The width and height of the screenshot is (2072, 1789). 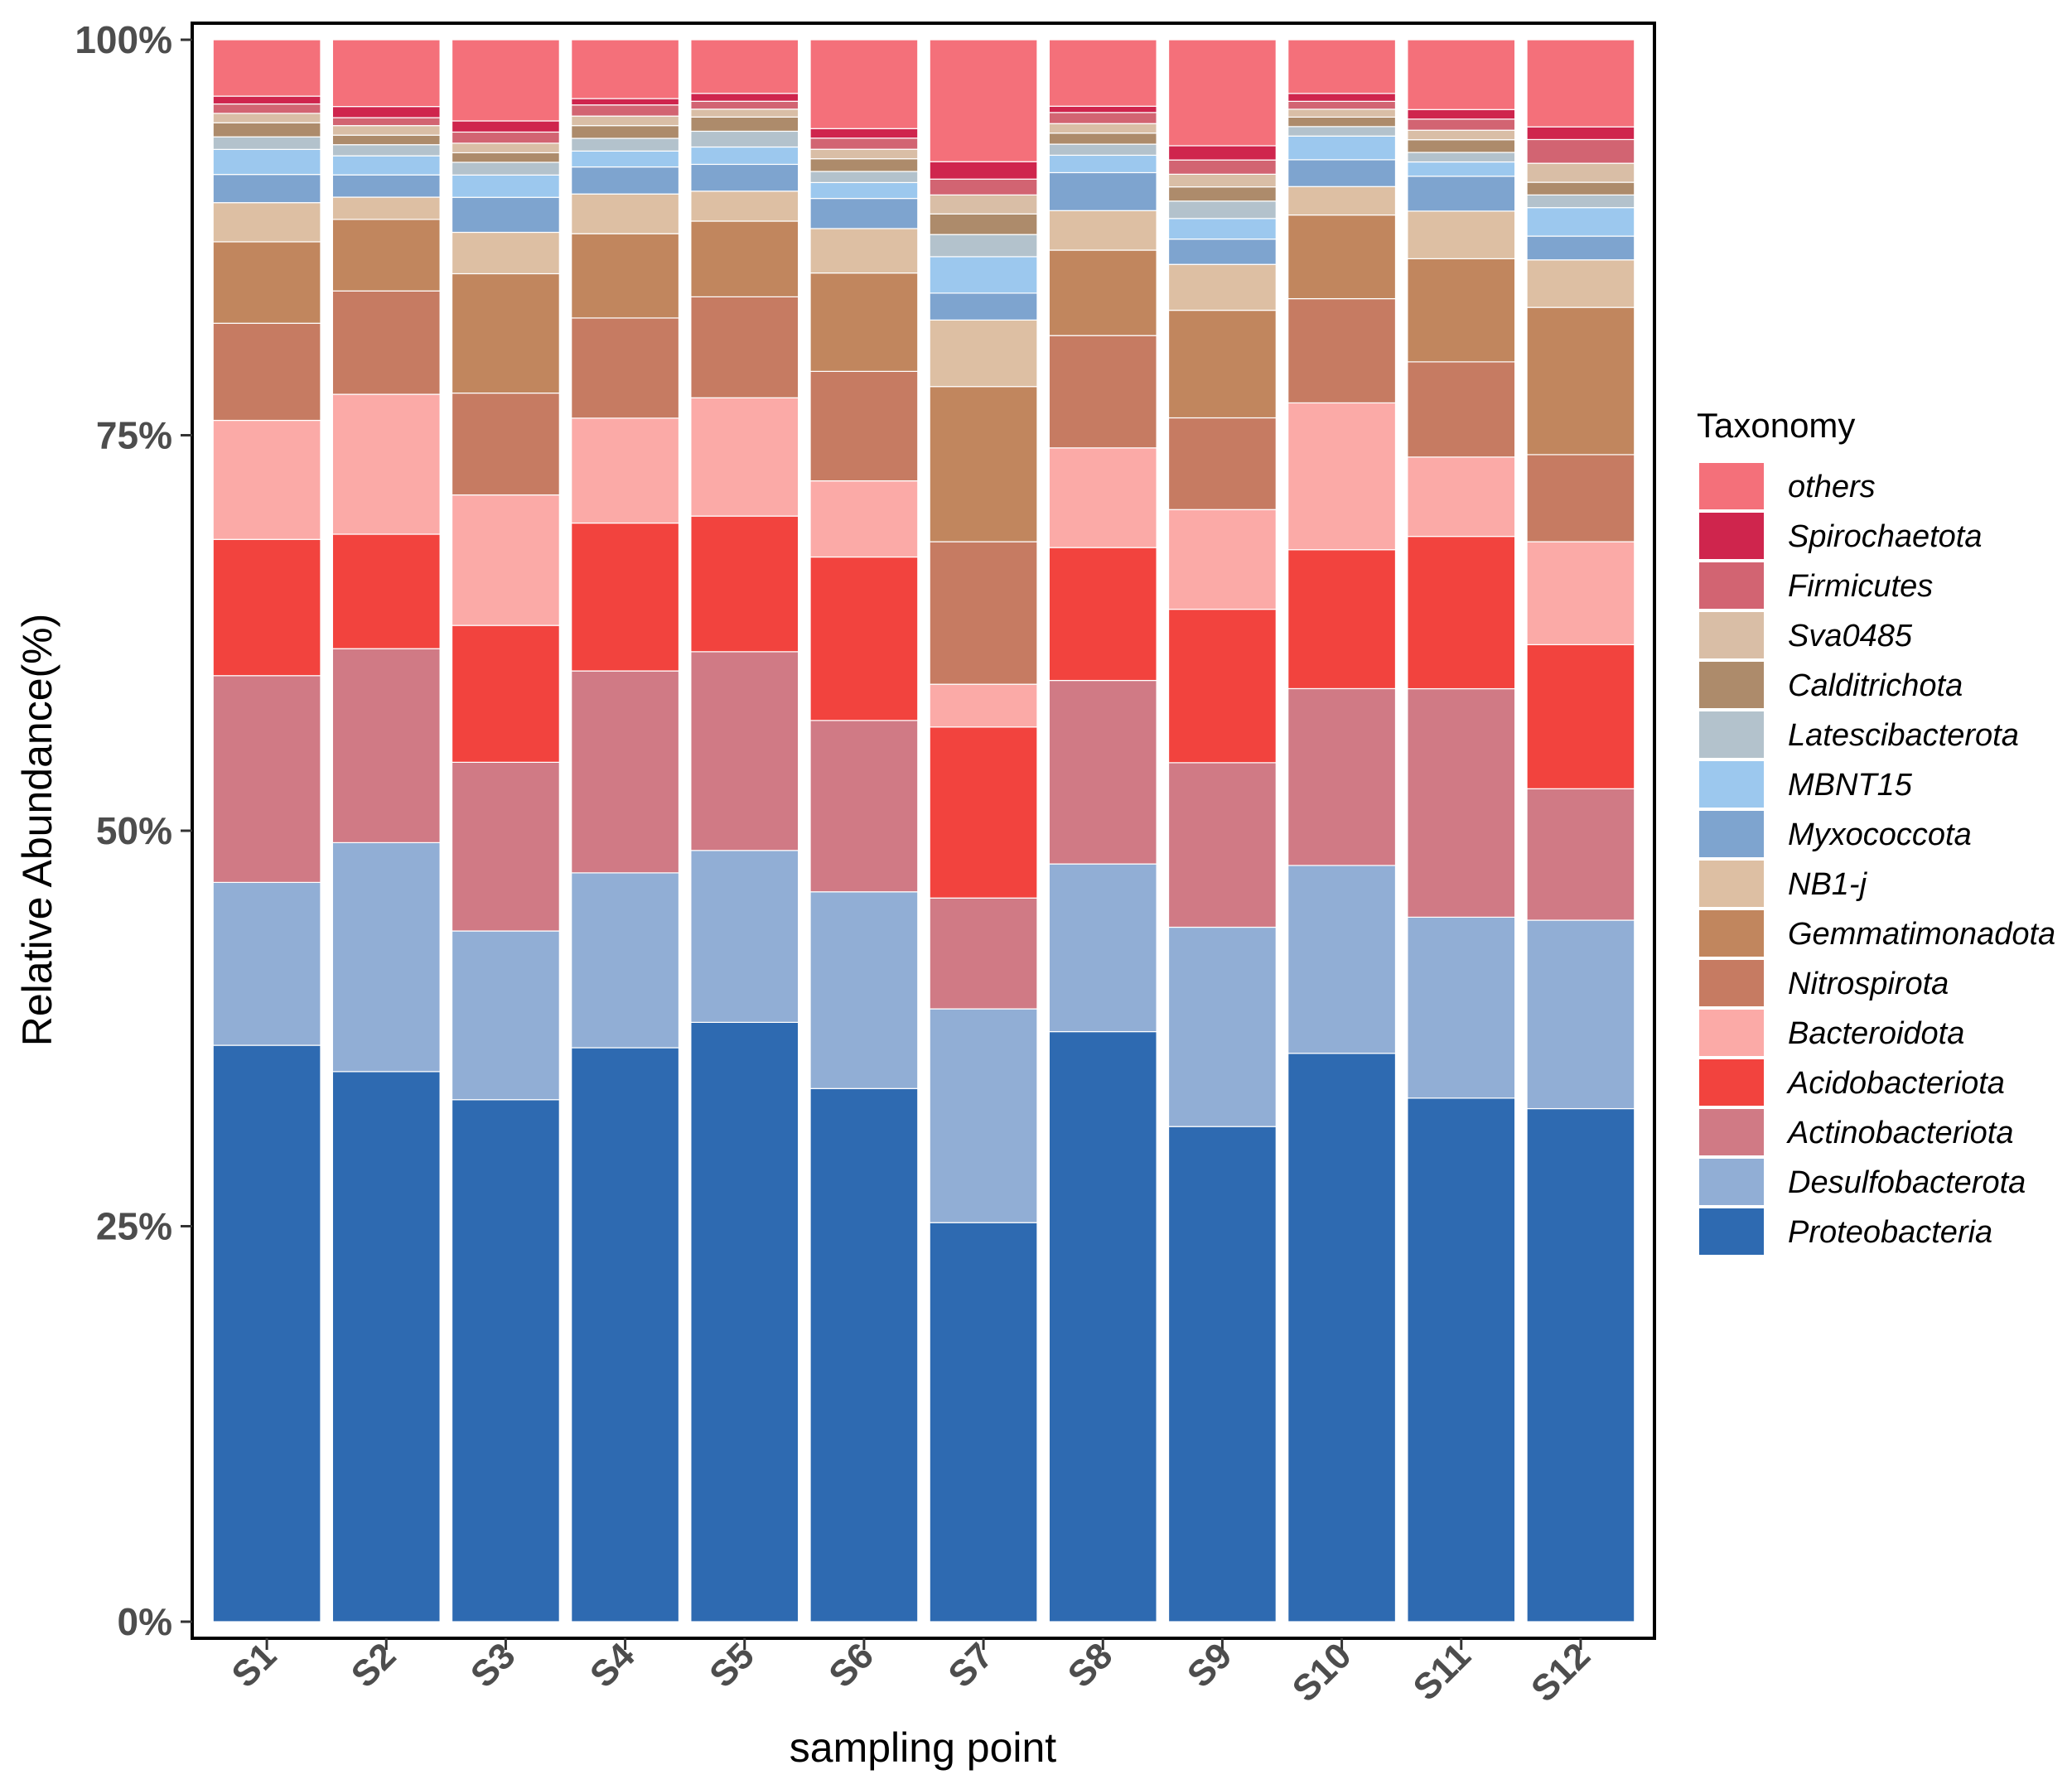 I want to click on legend-label-Proteobacteria: Proteobacteria, so click(x=1890, y=1232).